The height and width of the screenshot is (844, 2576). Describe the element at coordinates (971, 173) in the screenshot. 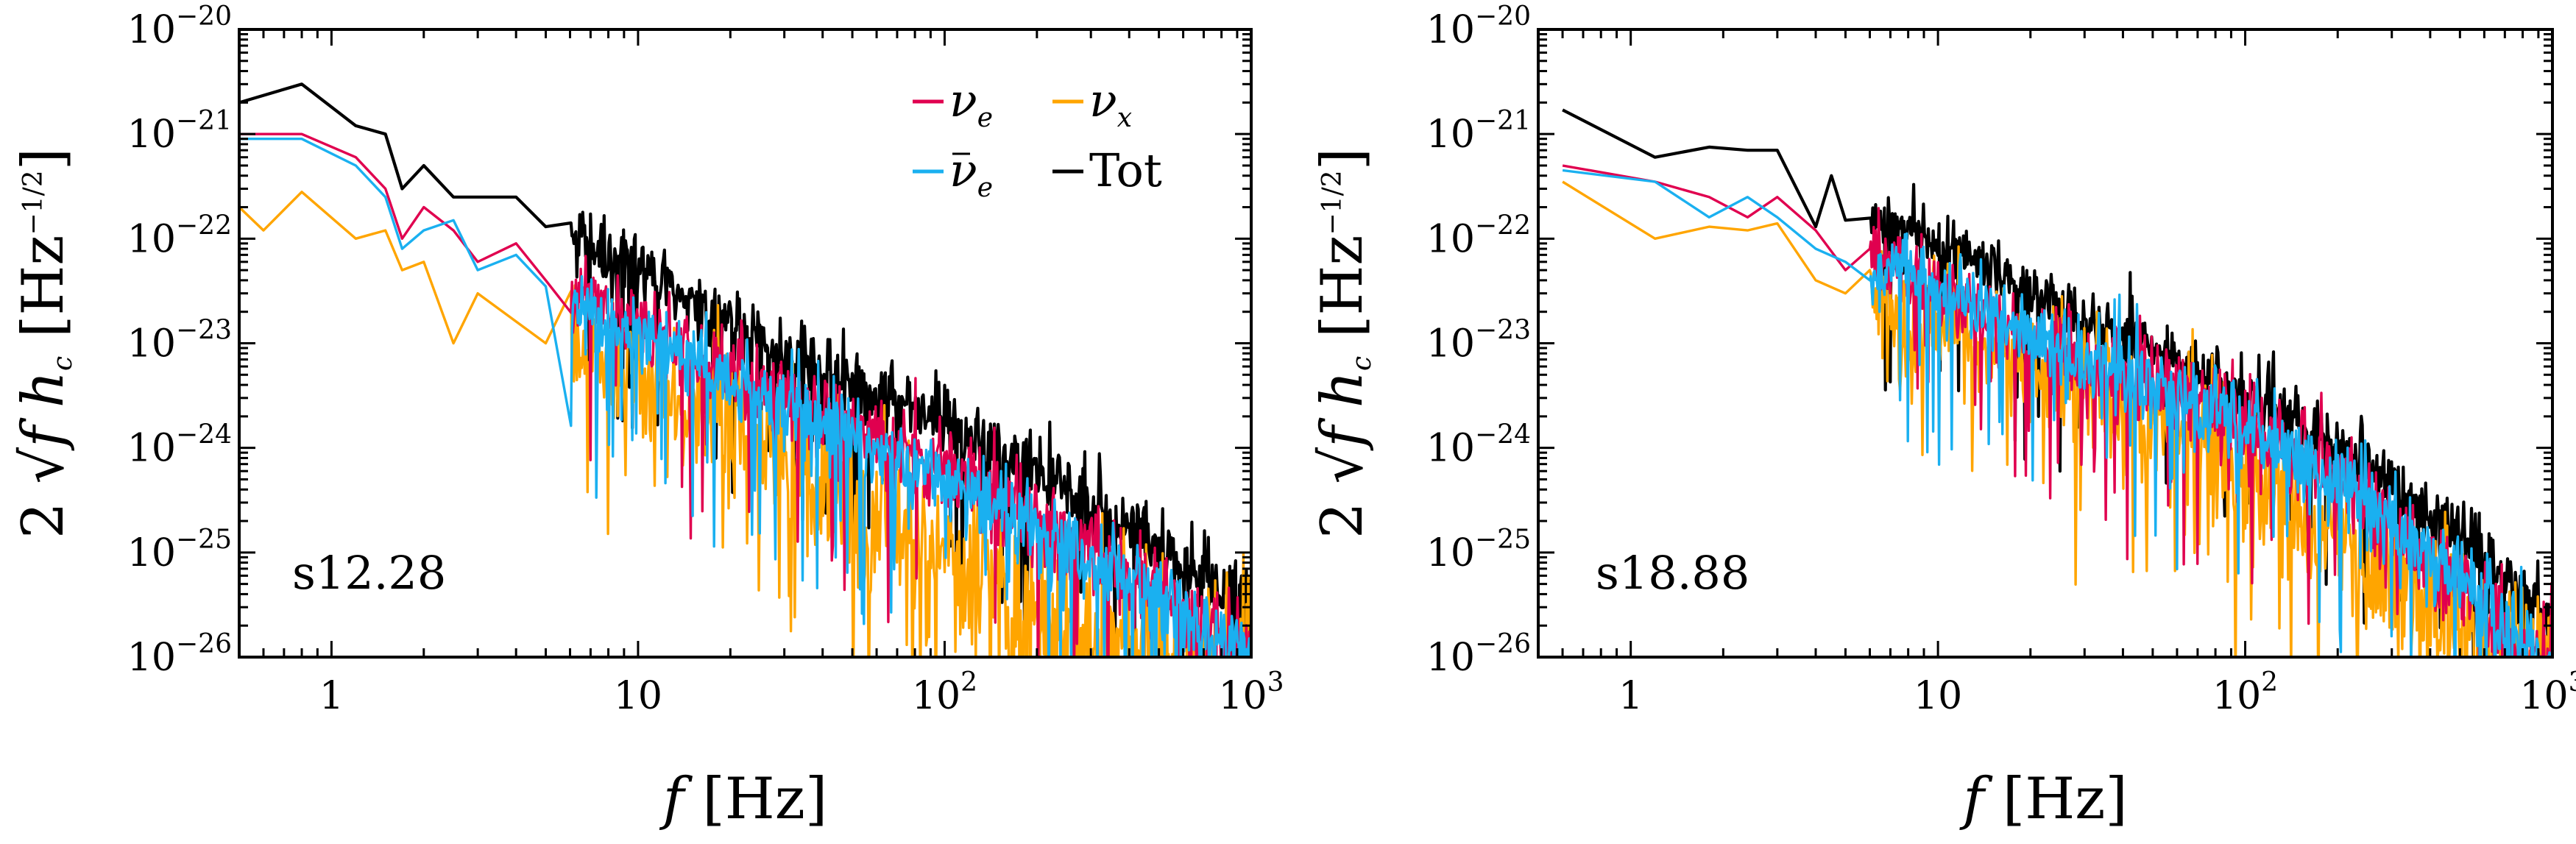

I see `legend-label-nu-e-bar: νe` at that location.